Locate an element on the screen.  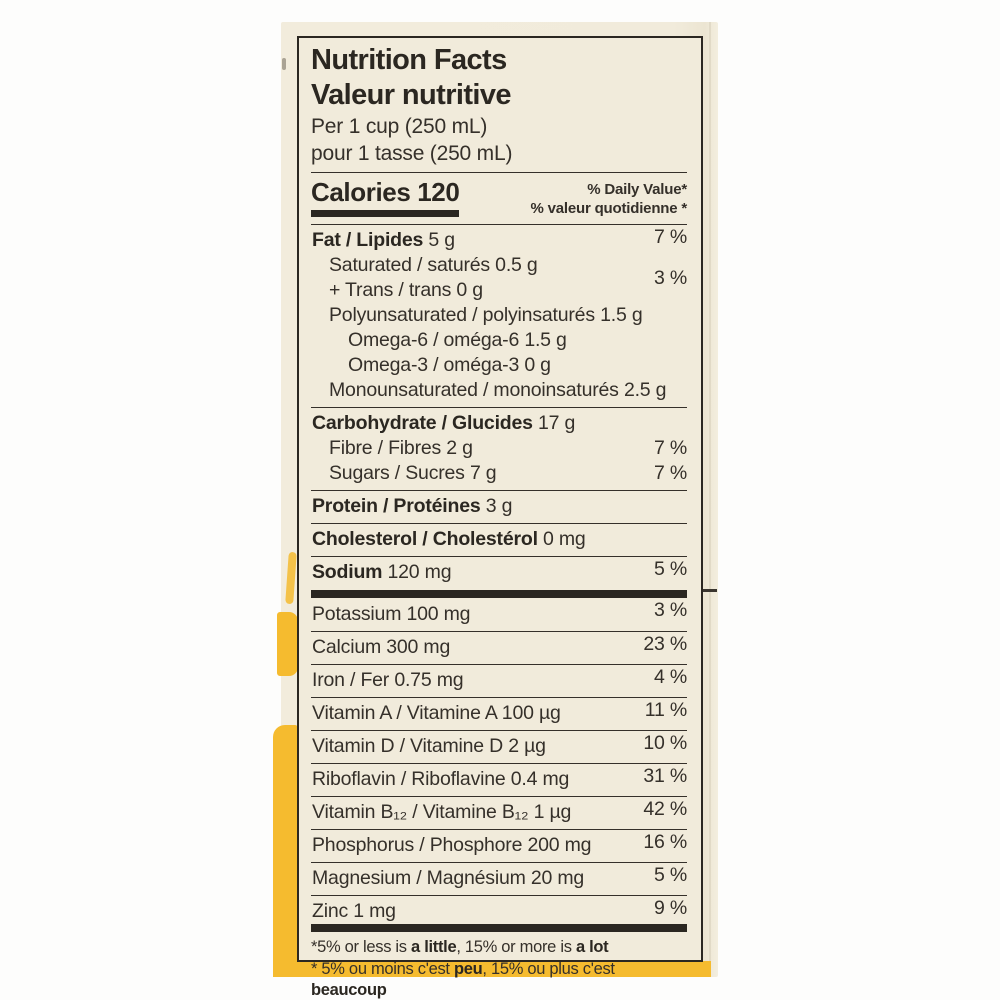
daily-value-header-en: % Daily Value* is located at coordinates (637, 189).